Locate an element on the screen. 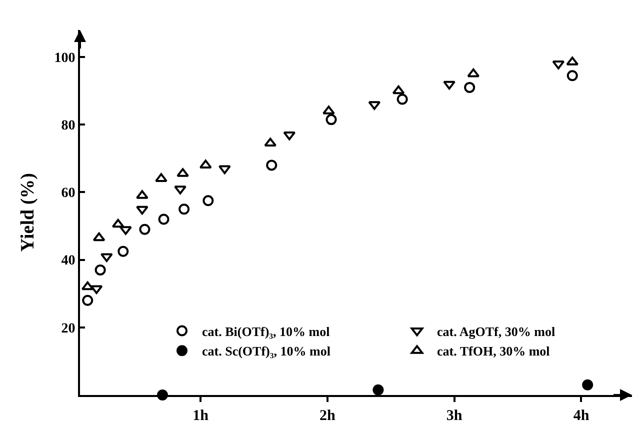 This screenshot has height=432, width=640. x-tick-label: 4h is located at coordinates (581, 416).